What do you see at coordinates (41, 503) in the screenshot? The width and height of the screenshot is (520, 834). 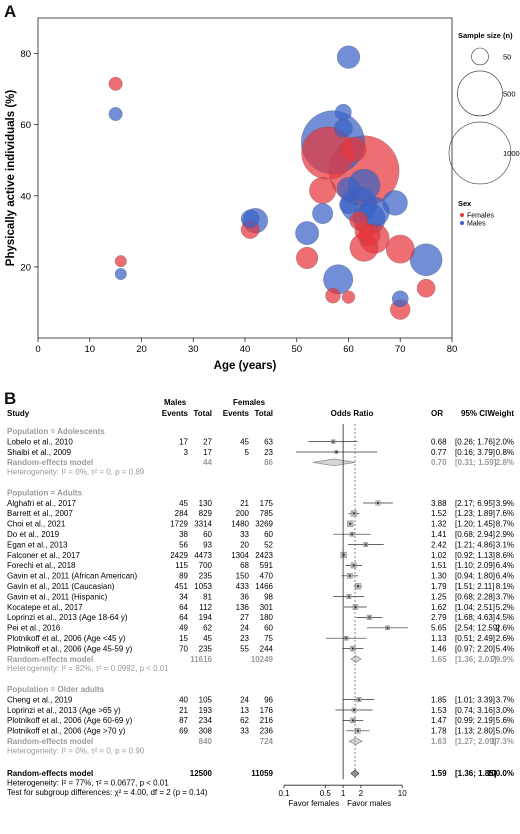 I see `study-name: Alghafri et al., 2017` at bounding box center [41, 503].